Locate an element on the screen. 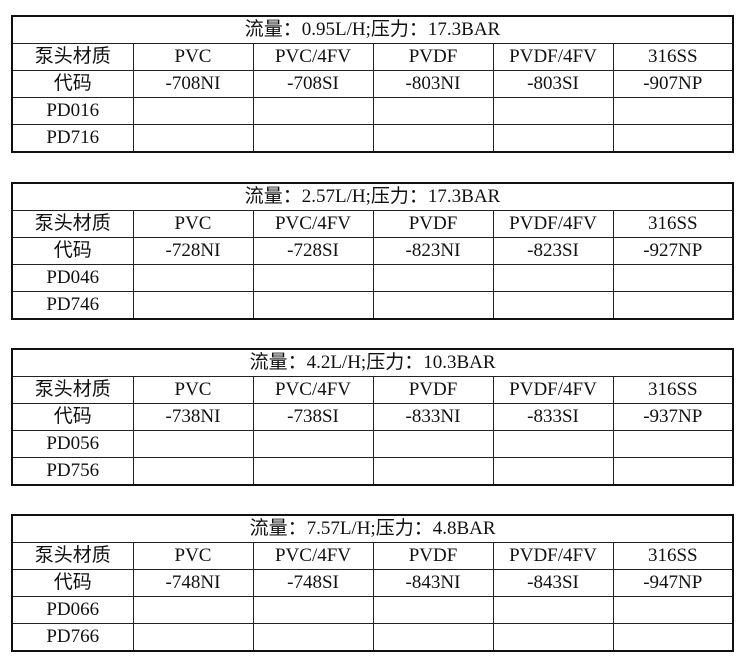 The image size is (750, 669). code-cell: -748NI is located at coordinates (193, 583).